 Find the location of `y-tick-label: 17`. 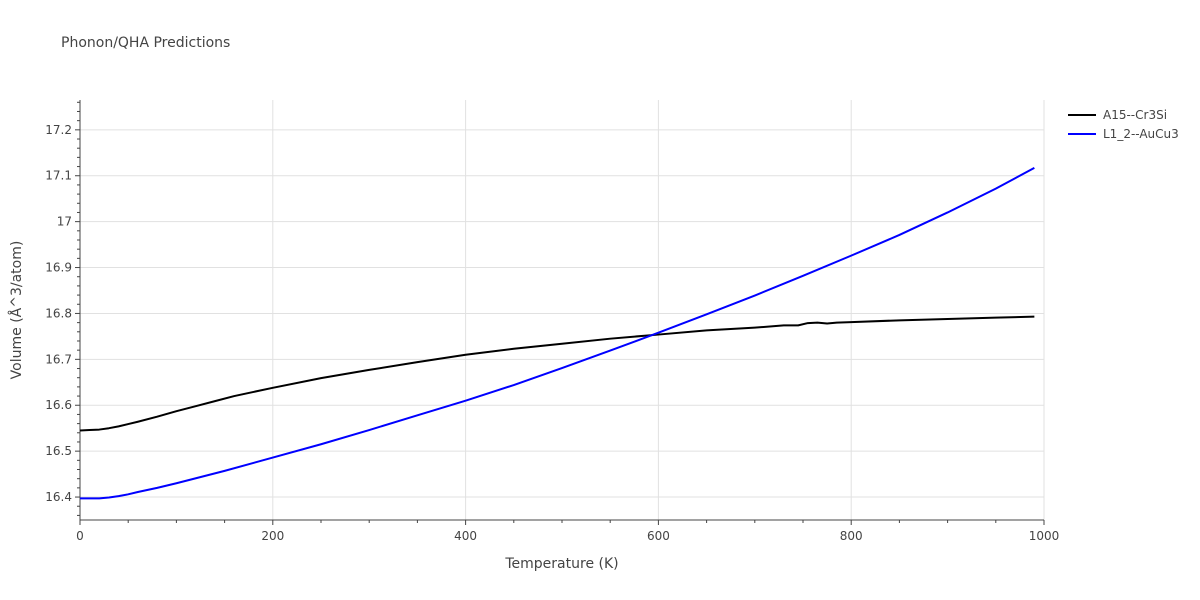

y-tick-label: 17 is located at coordinates (64, 222).